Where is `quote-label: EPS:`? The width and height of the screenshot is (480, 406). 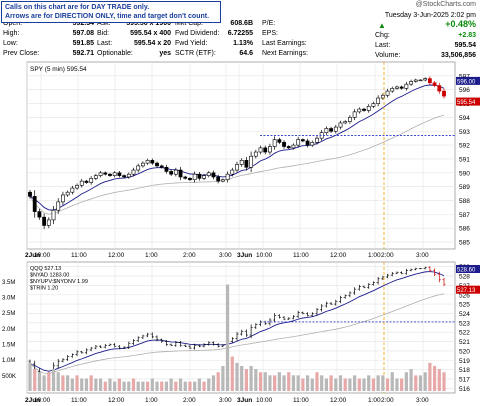 quote-label: EPS: is located at coordinates (270, 33).